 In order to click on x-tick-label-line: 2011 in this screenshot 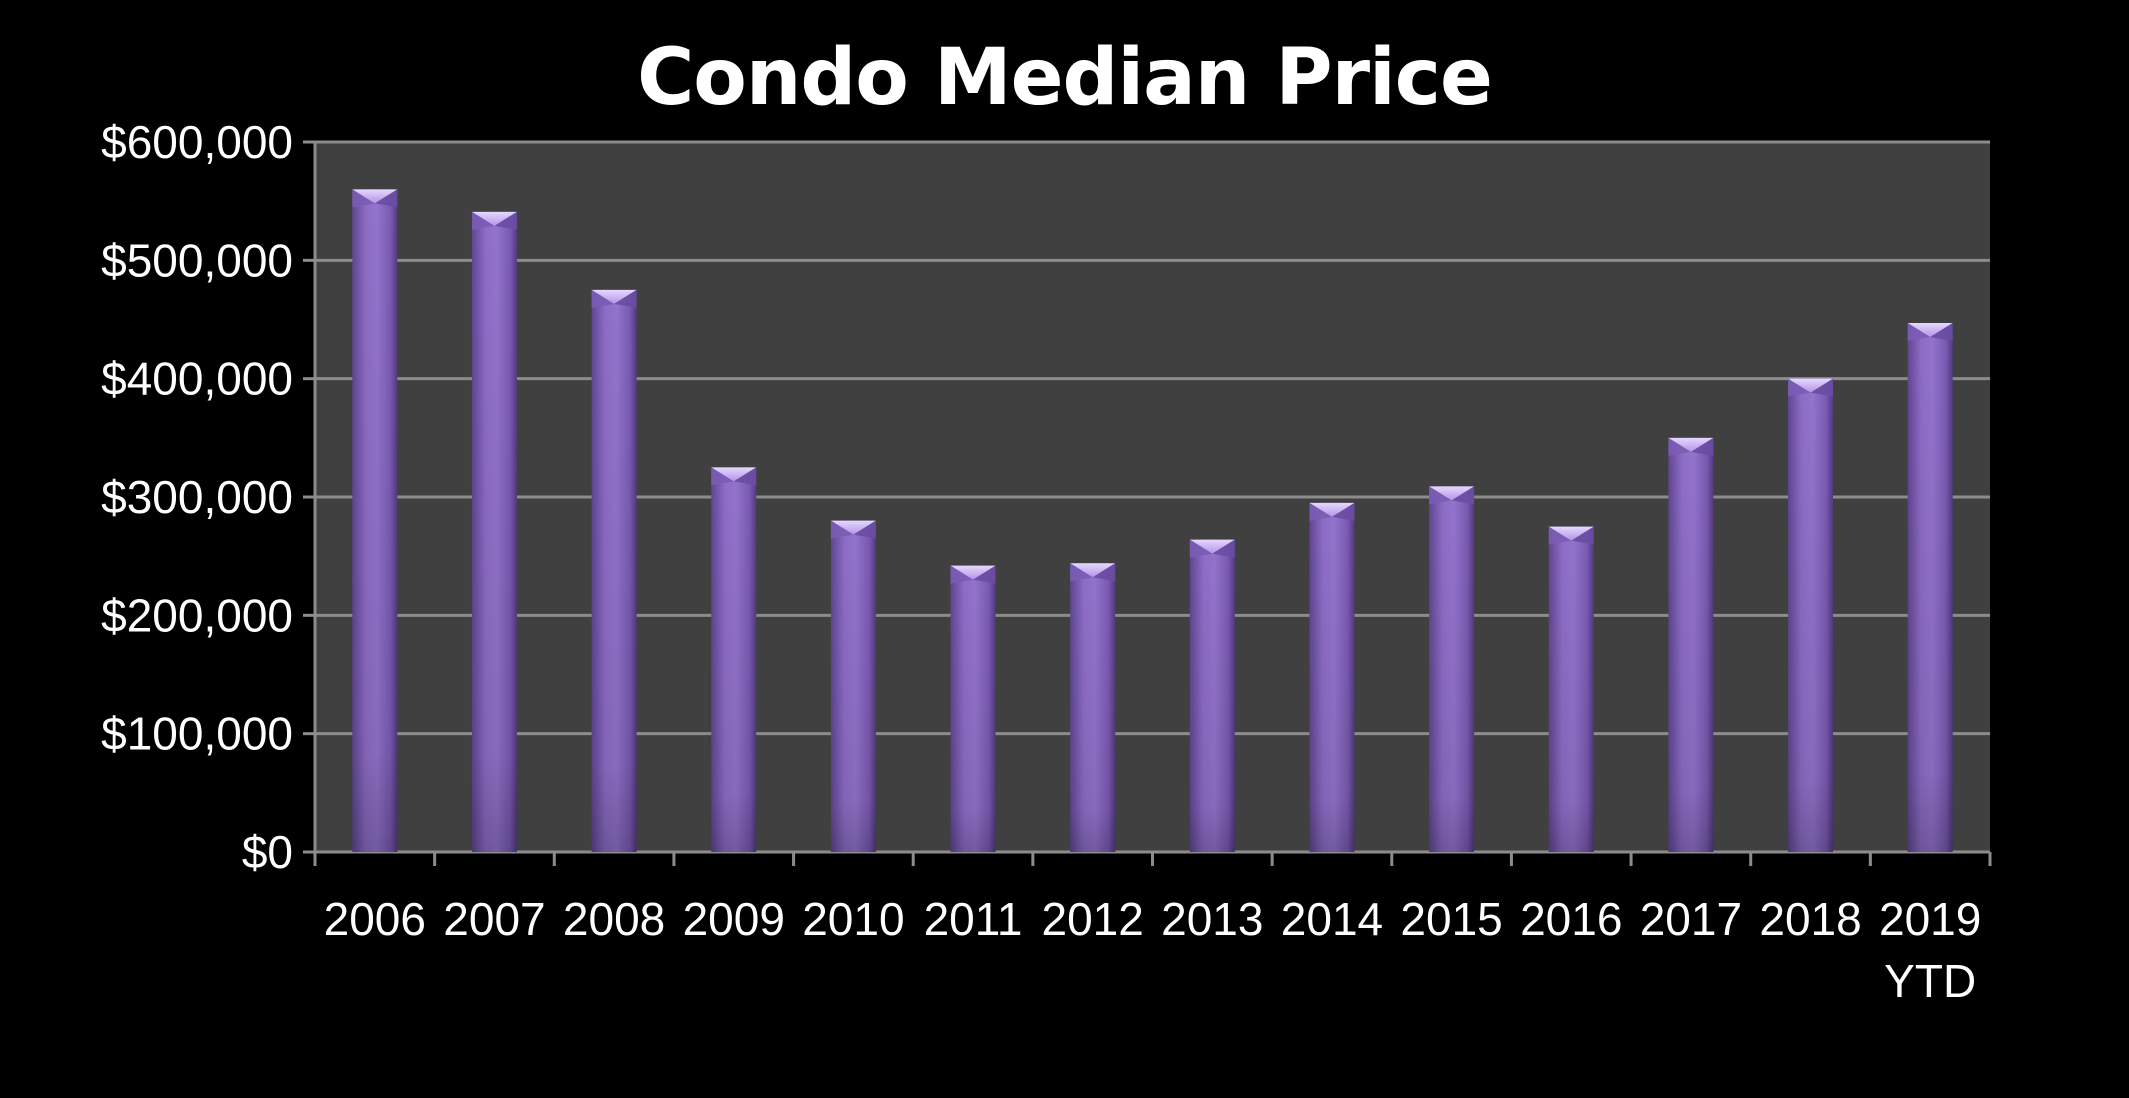, I will do `click(973, 919)`.